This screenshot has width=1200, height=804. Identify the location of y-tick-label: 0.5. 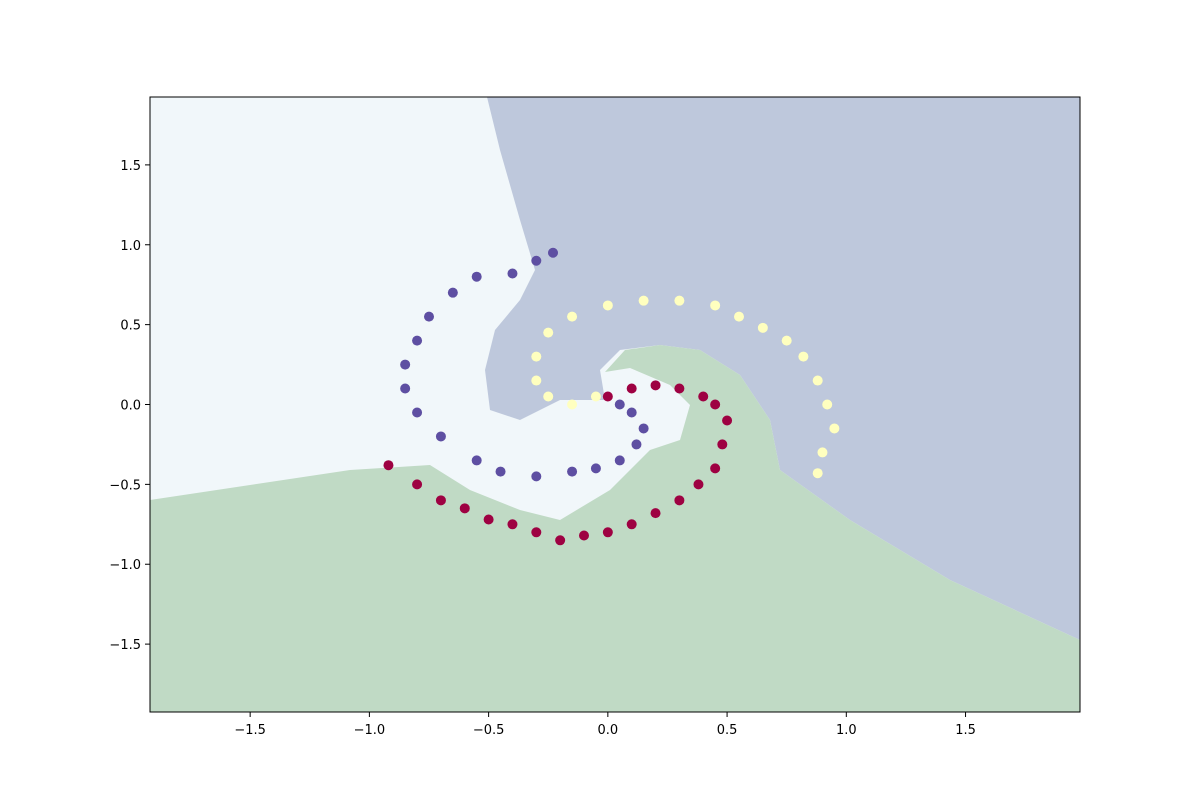
(130, 326).